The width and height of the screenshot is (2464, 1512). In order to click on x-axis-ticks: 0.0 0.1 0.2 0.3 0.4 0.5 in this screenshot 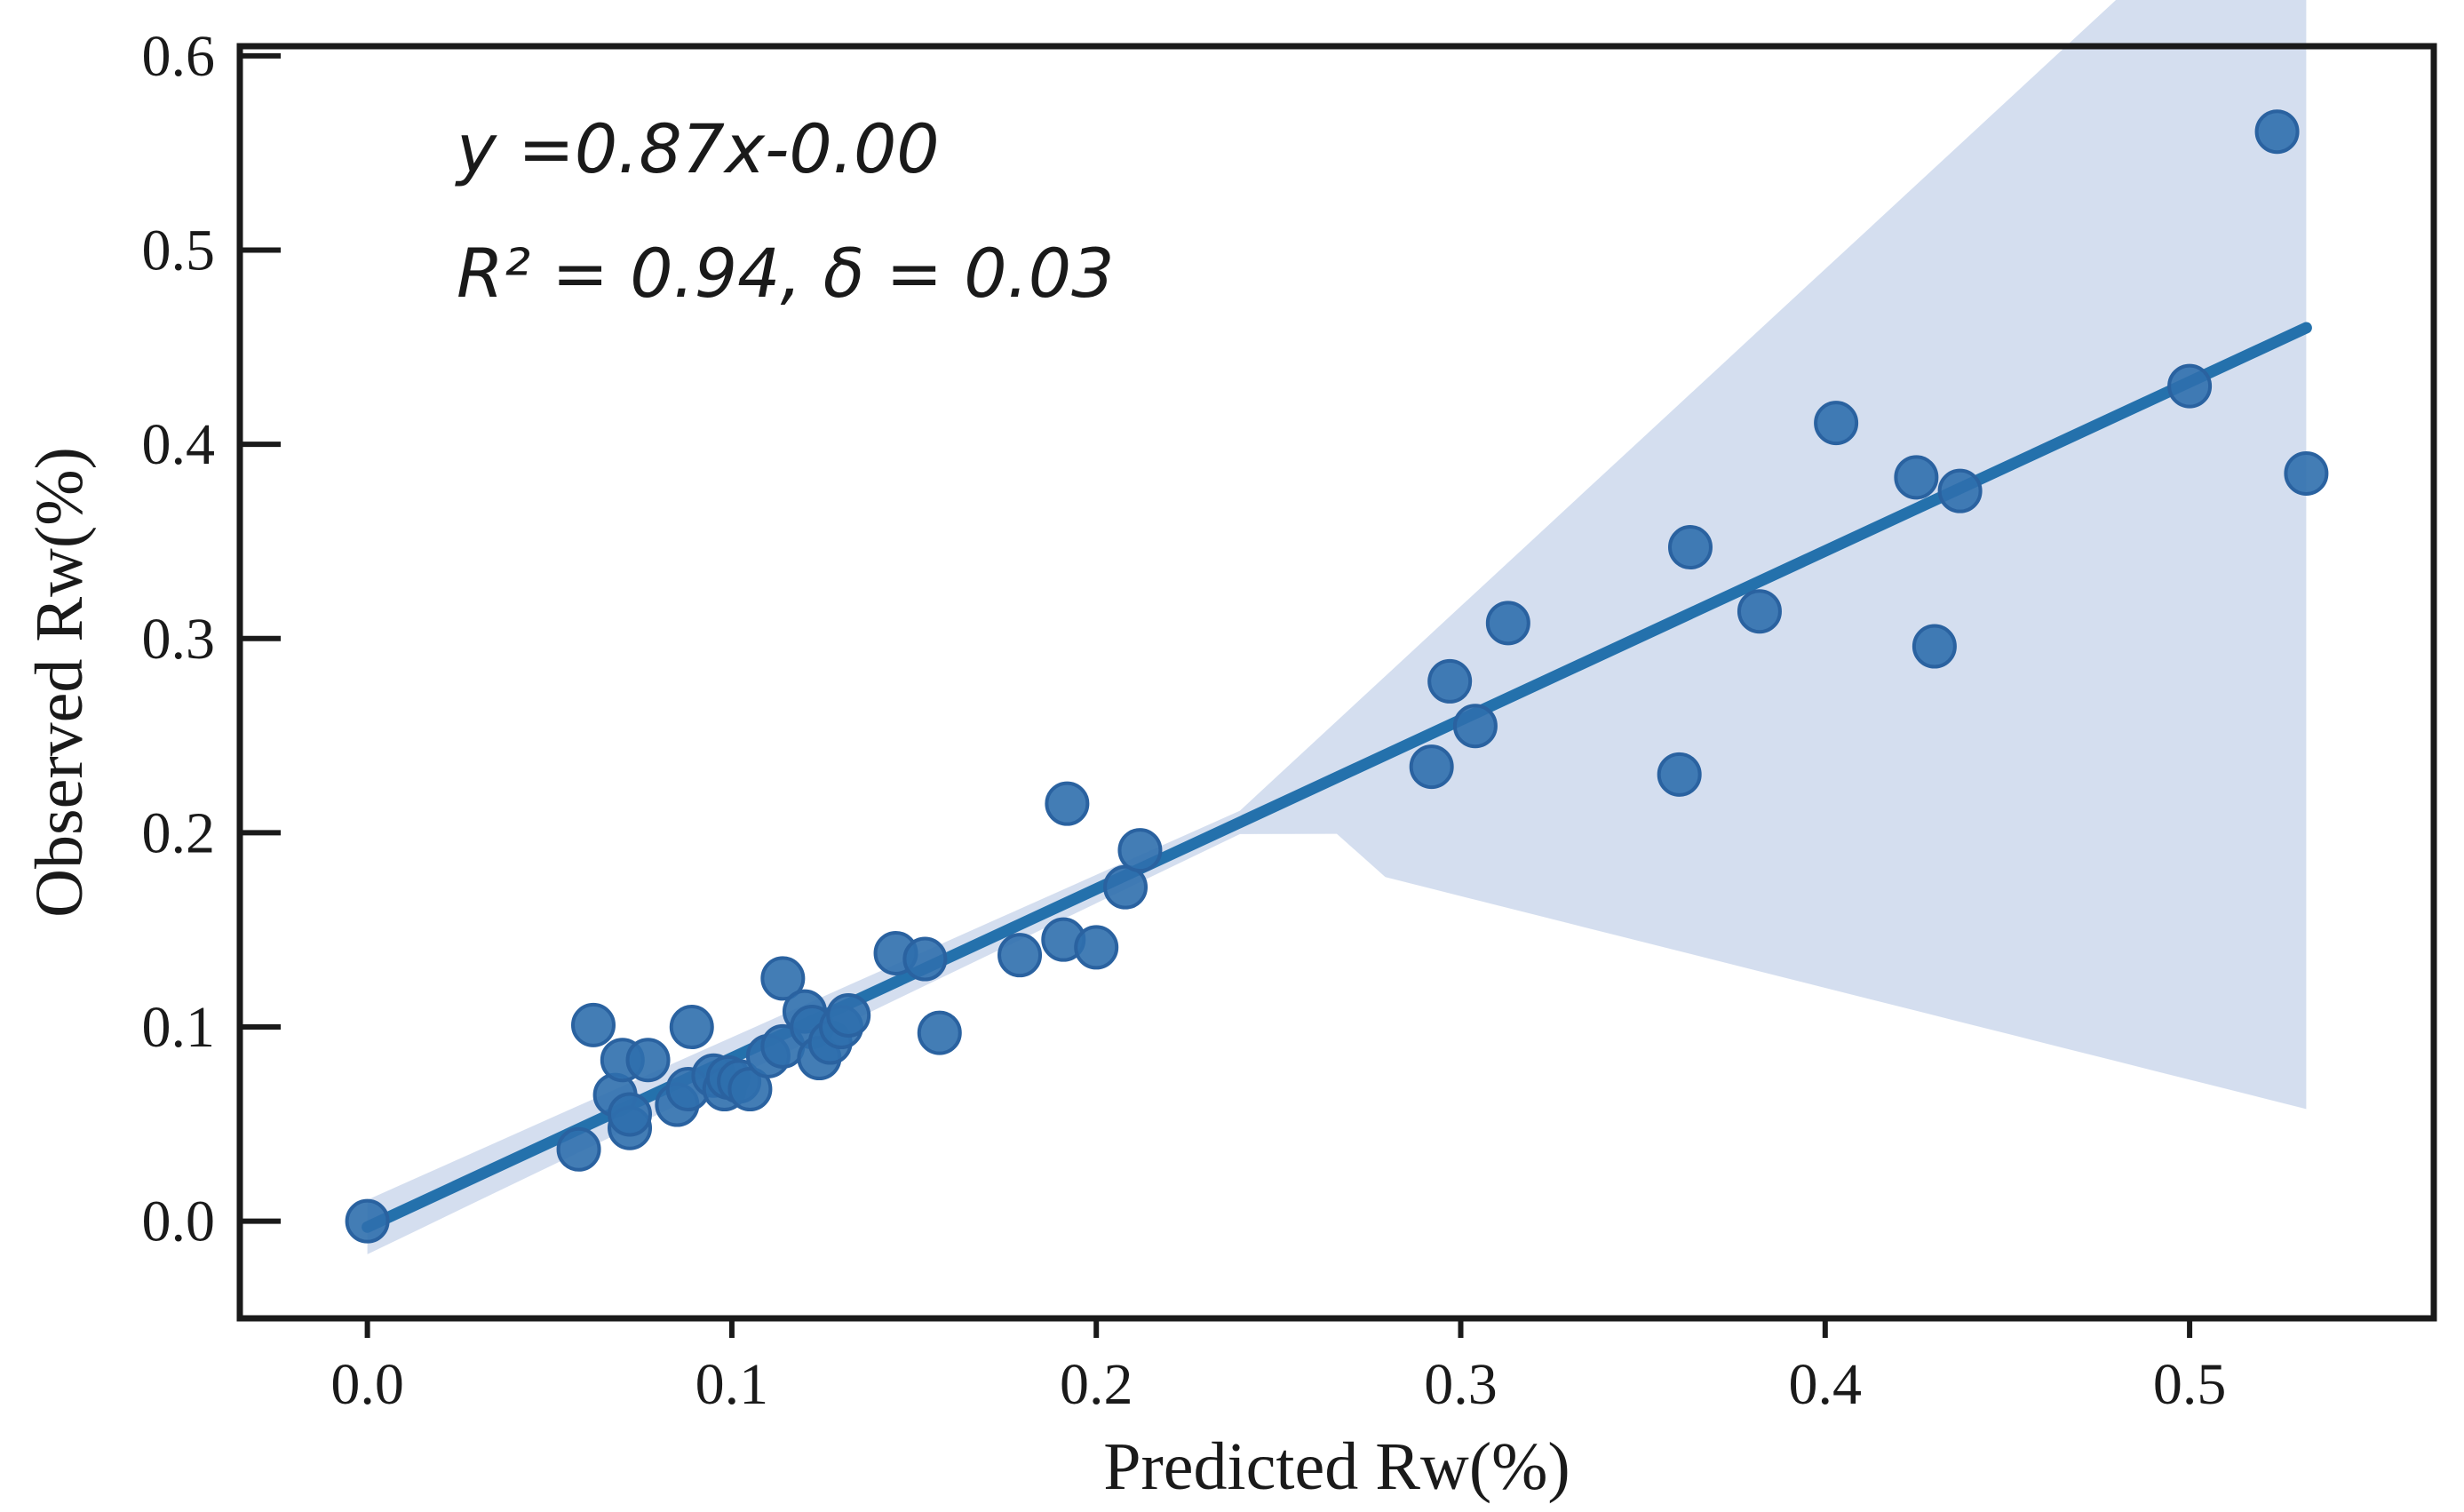, I will do `click(1278, 1367)`.